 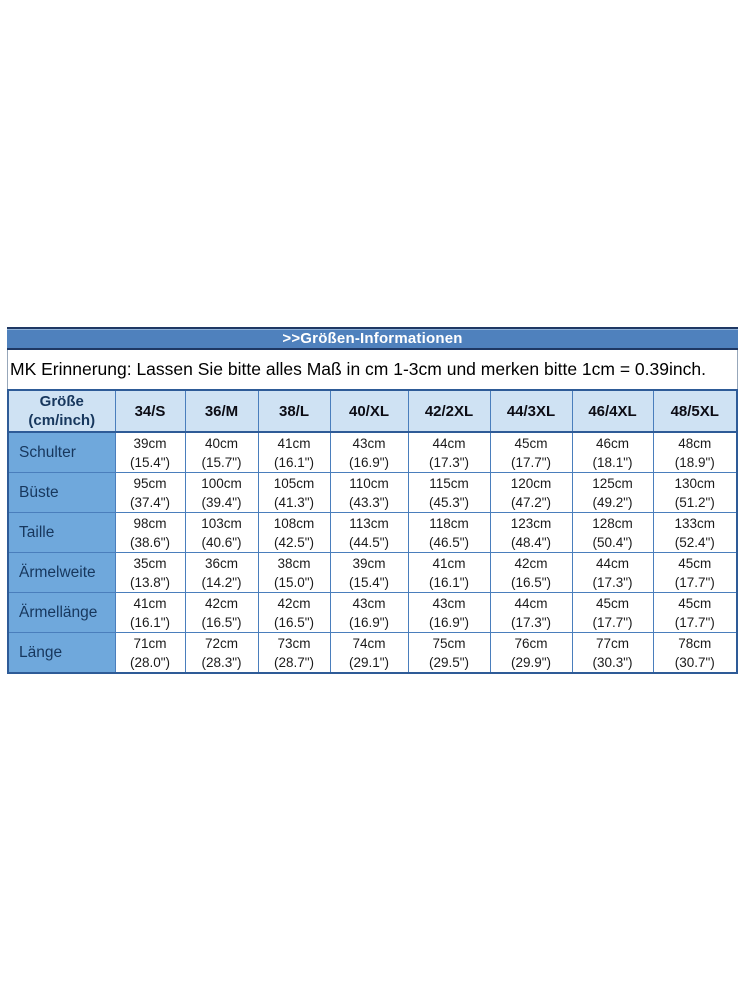 I want to click on measurement-cell: 35cm (13.8"), so click(x=150, y=572).